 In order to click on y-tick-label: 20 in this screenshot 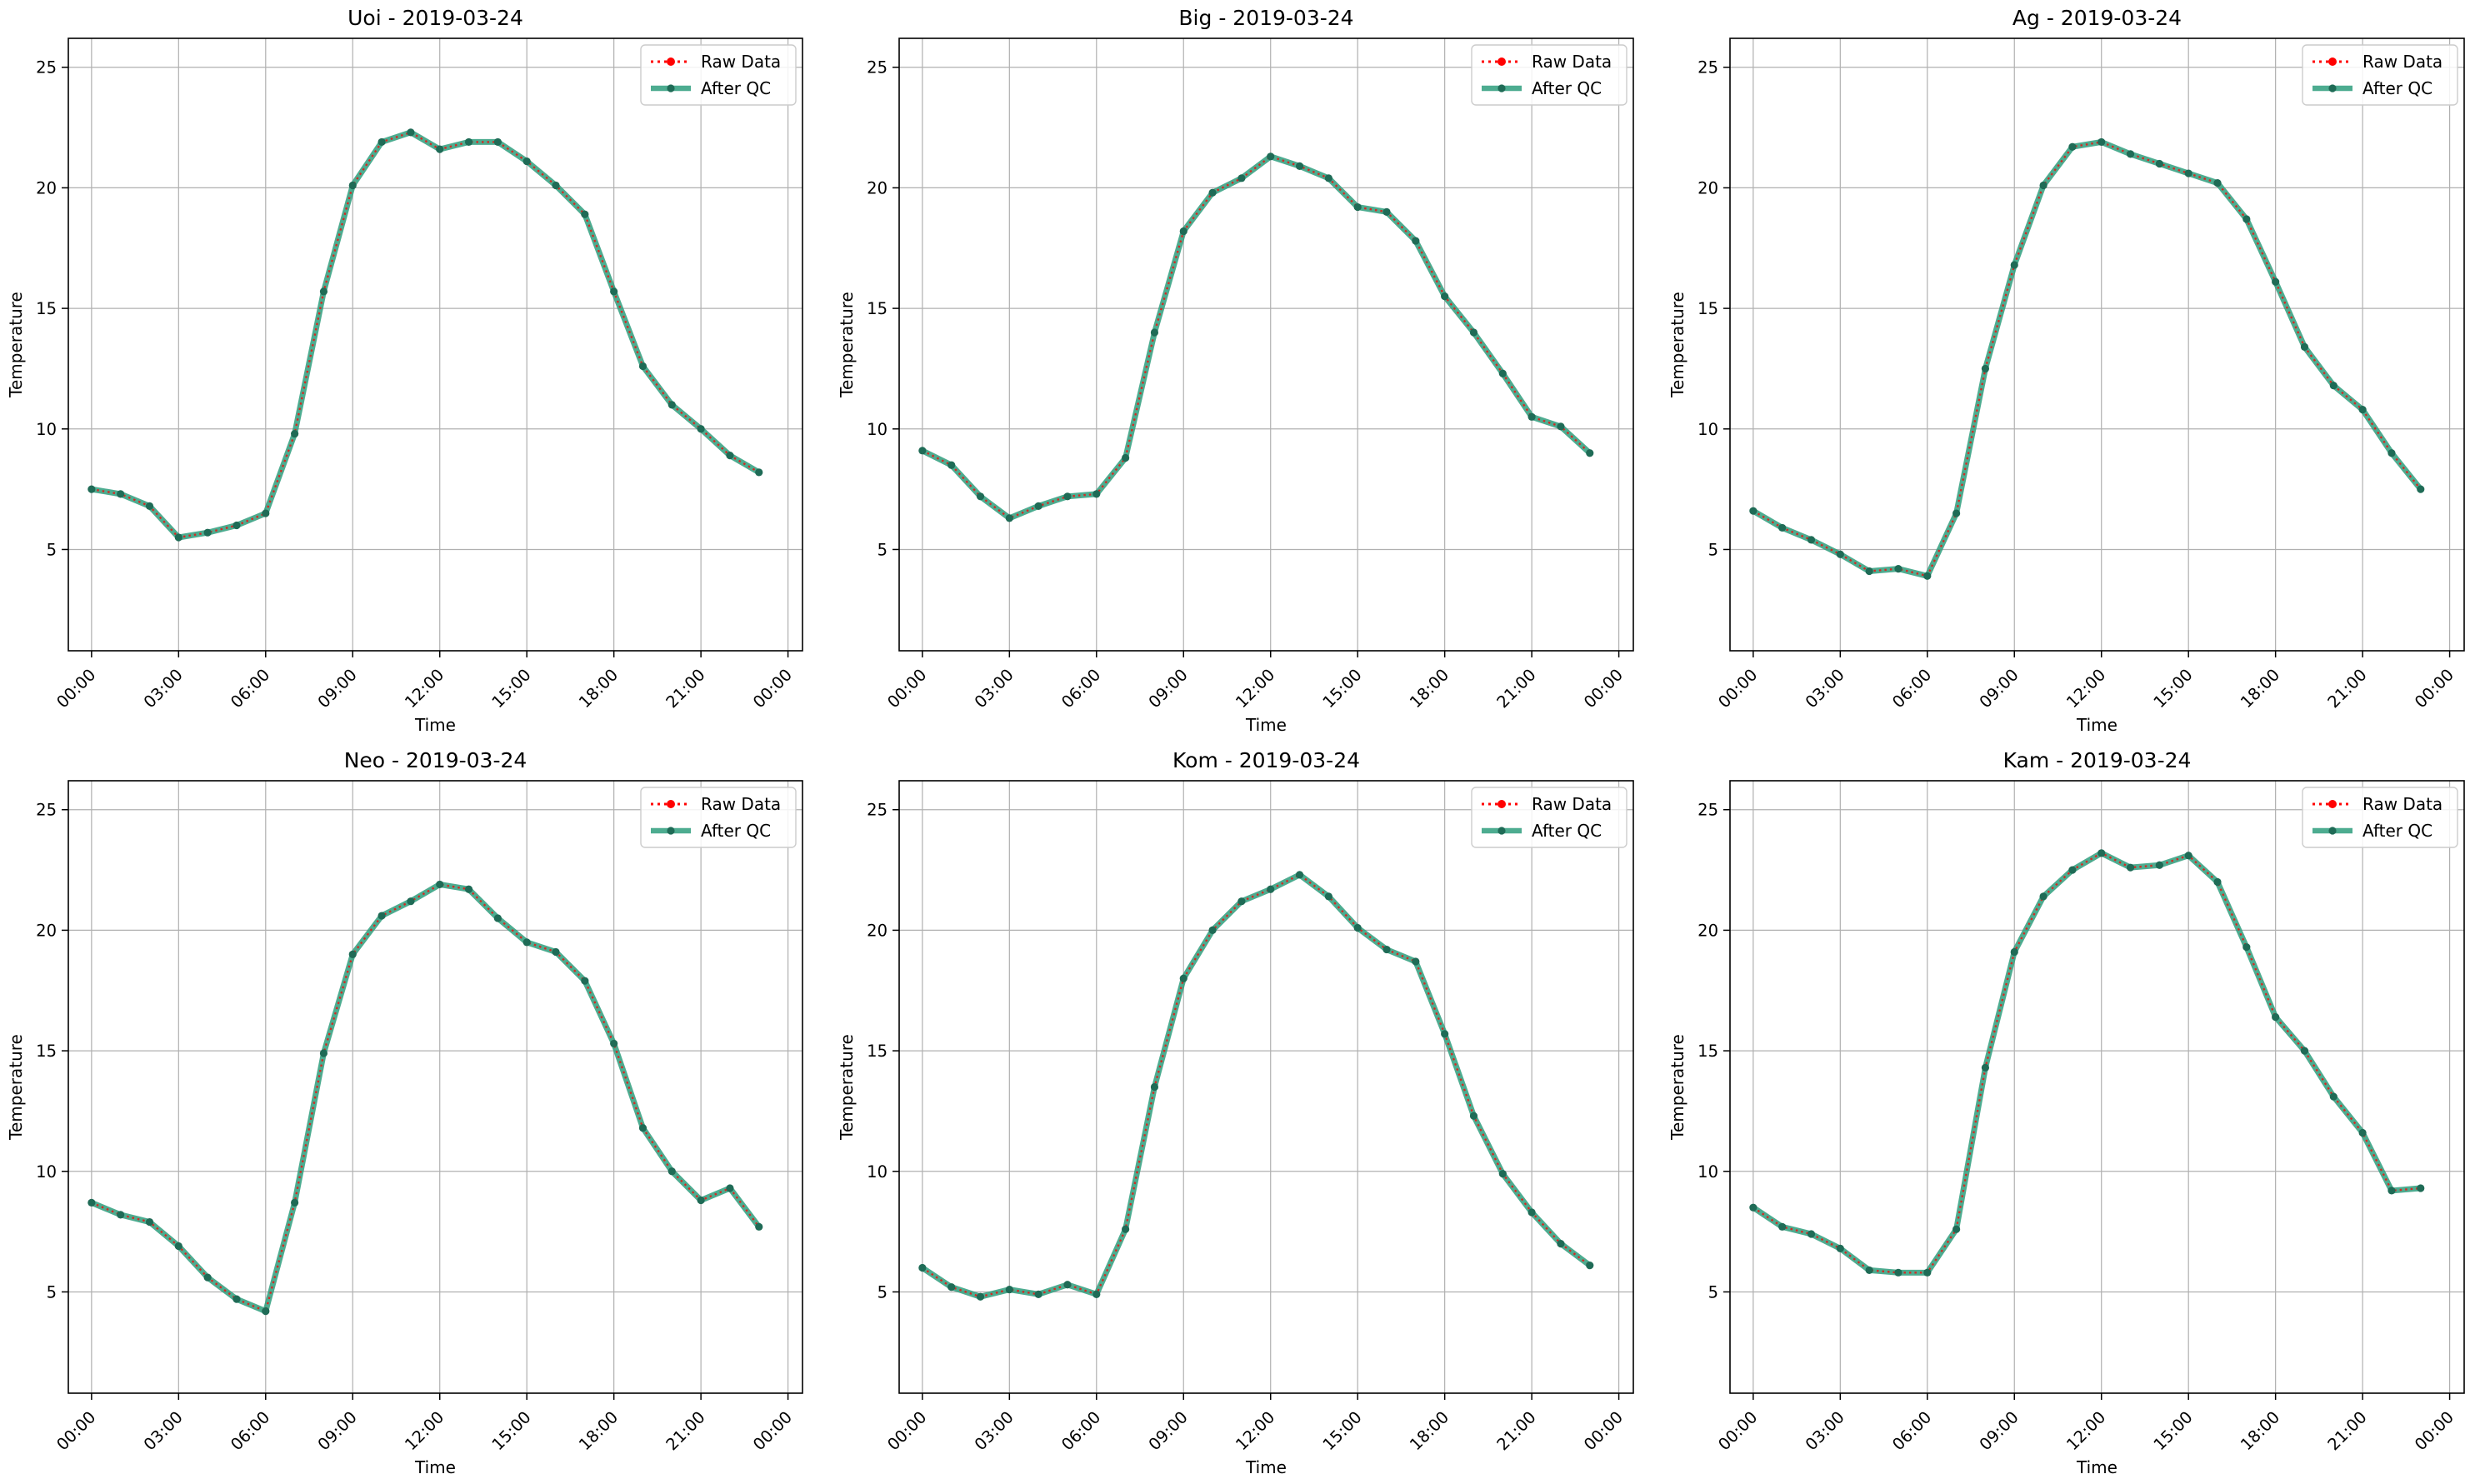, I will do `click(877, 188)`.